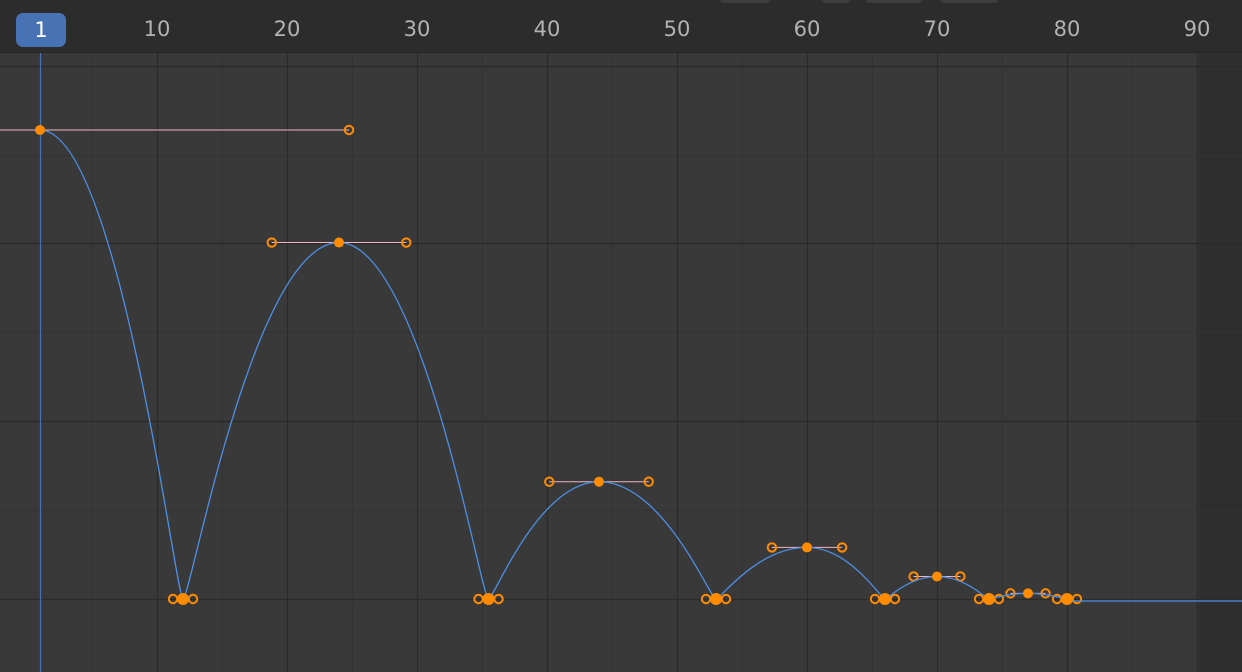  Describe the element at coordinates (417, 29) in the screenshot. I see `frame-label-30: 30` at that location.